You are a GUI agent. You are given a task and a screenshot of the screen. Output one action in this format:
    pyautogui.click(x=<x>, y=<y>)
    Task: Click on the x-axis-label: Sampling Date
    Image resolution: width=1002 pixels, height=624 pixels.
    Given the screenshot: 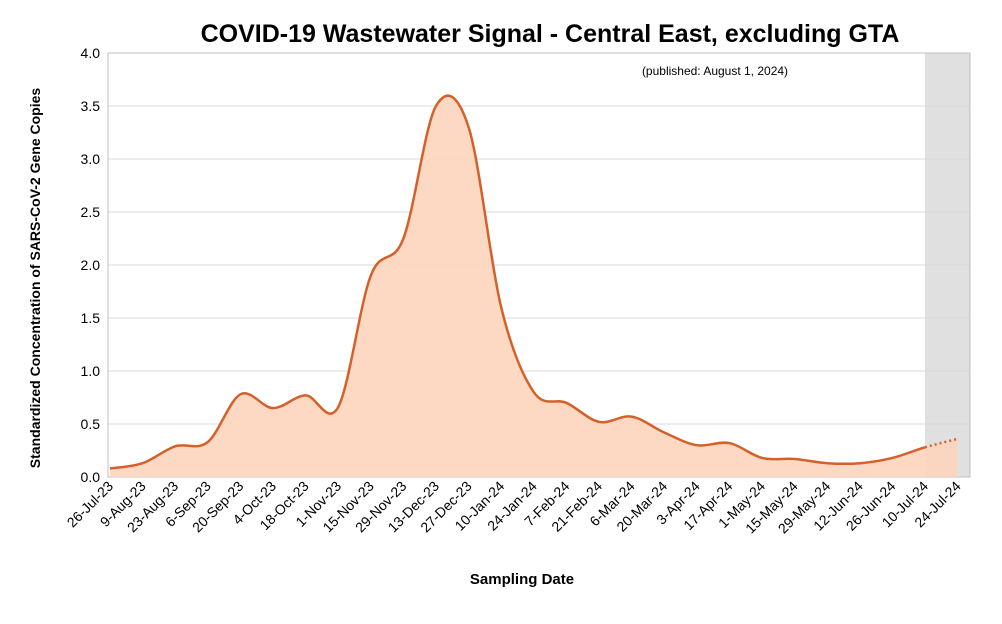 What is the action you would take?
    pyautogui.click(x=522, y=579)
    